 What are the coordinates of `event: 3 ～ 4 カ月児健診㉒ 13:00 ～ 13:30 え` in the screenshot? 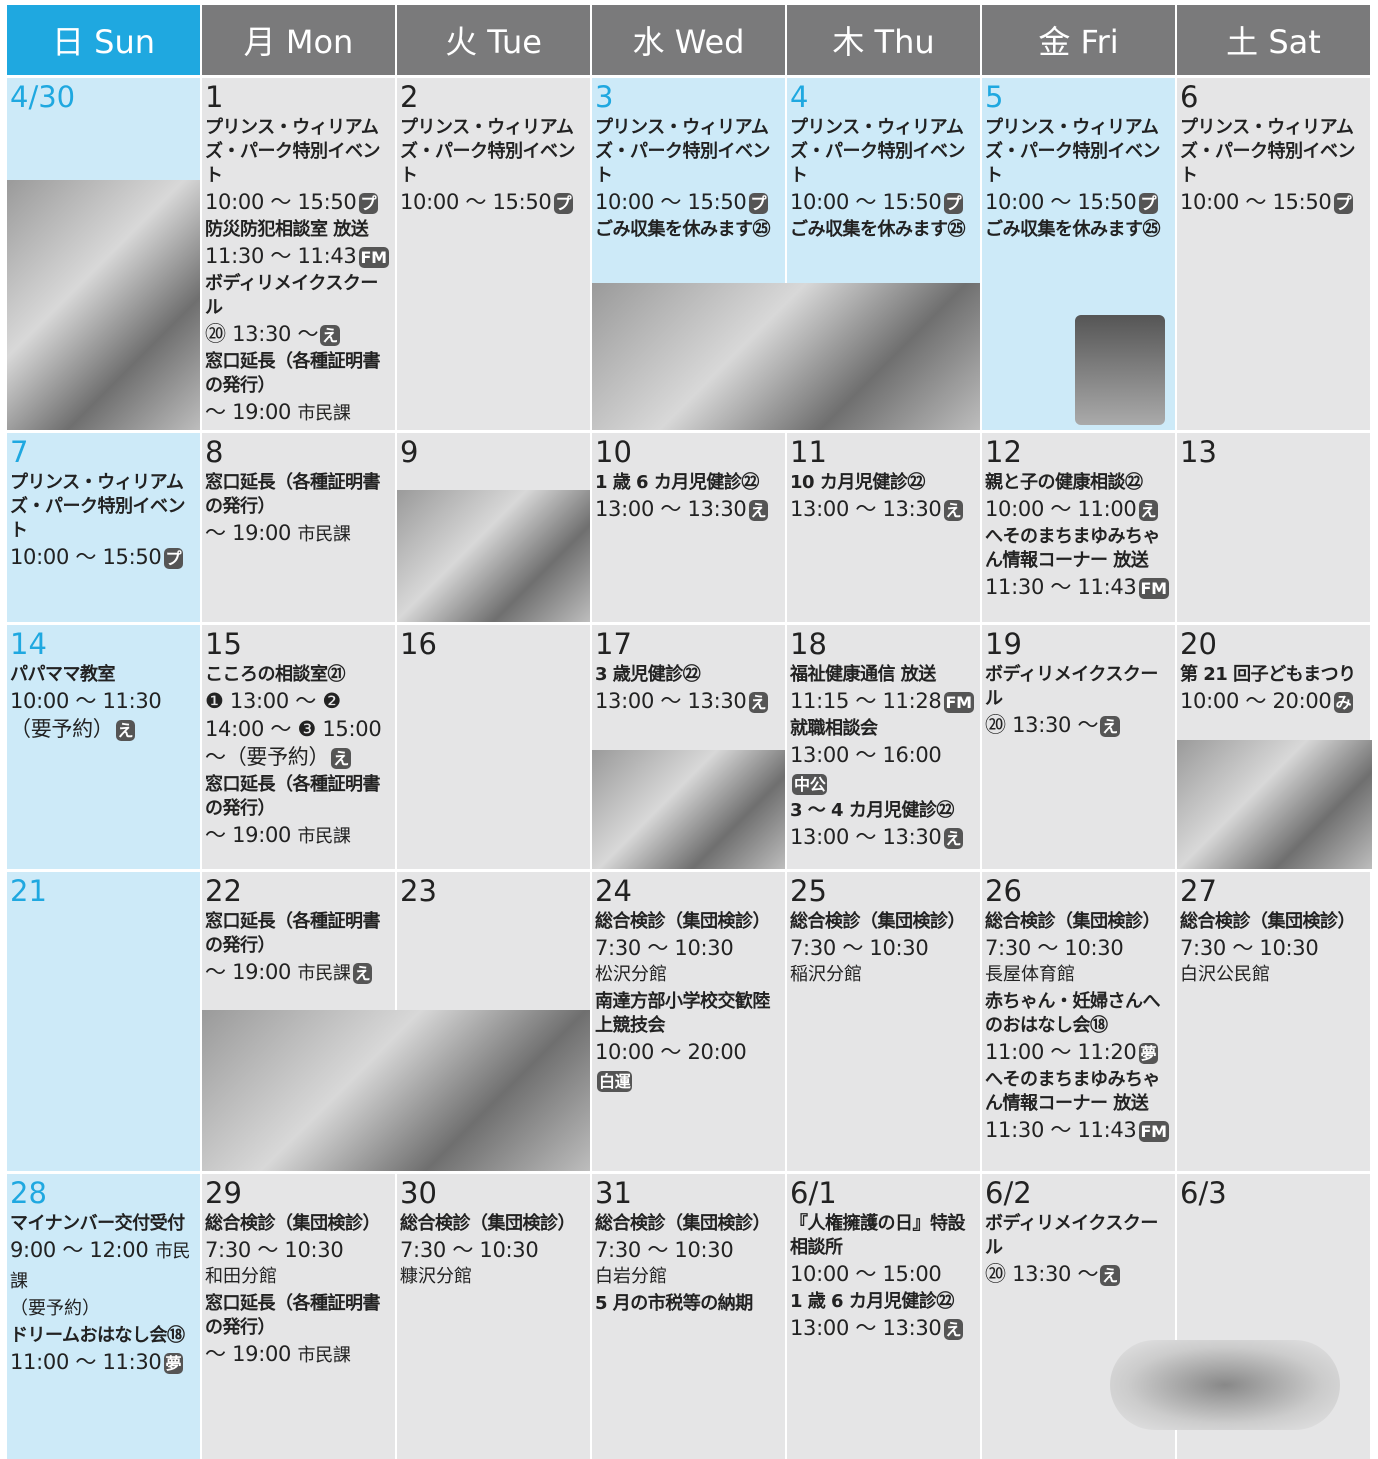 It's located at (883, 825).